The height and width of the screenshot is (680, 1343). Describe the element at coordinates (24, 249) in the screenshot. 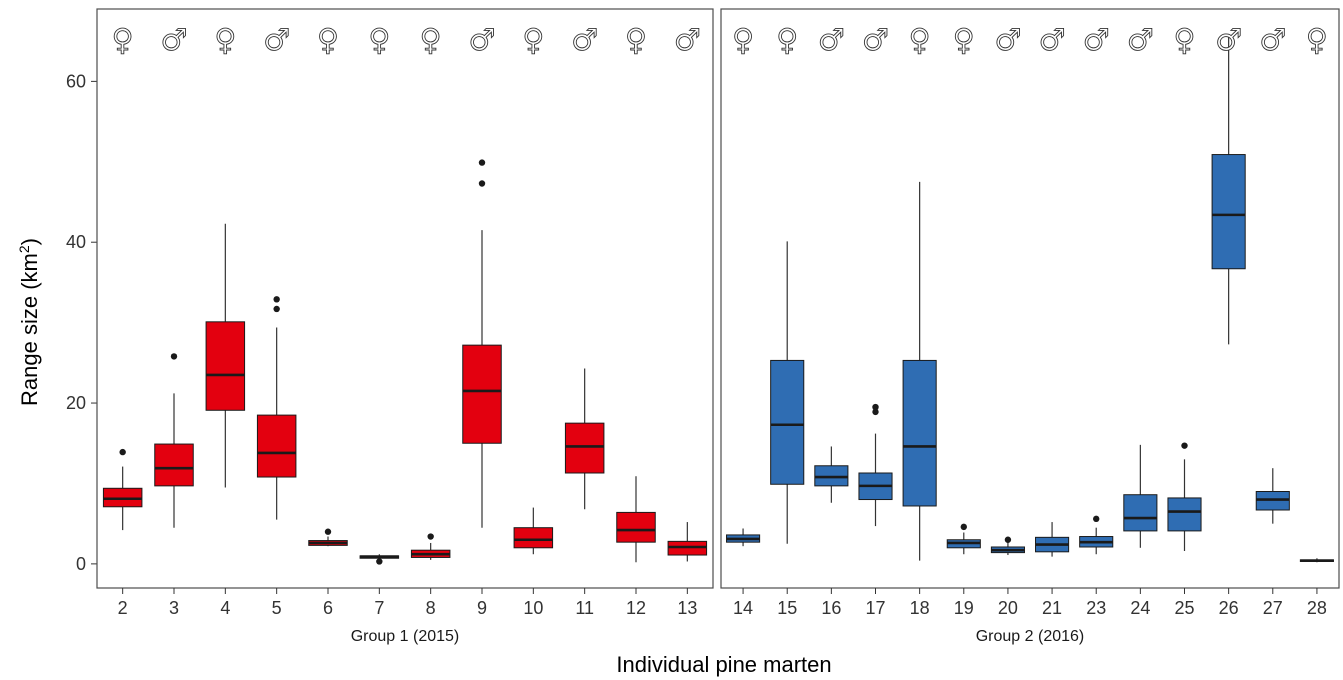

I see `y-axis-title-superscript: 2` at that location.